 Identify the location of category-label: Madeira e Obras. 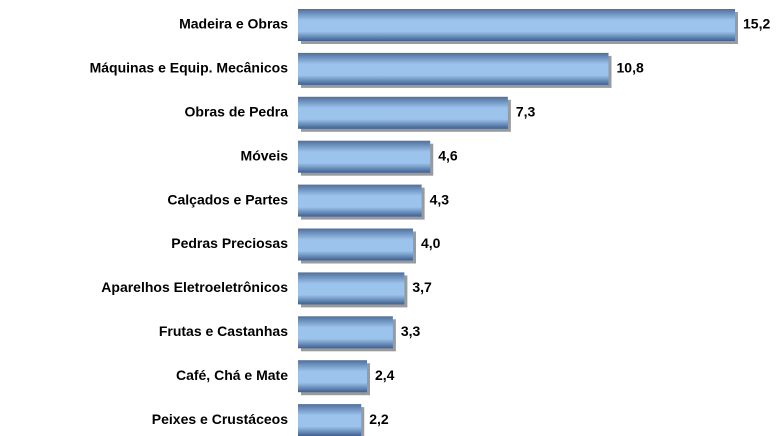
(233, 24).